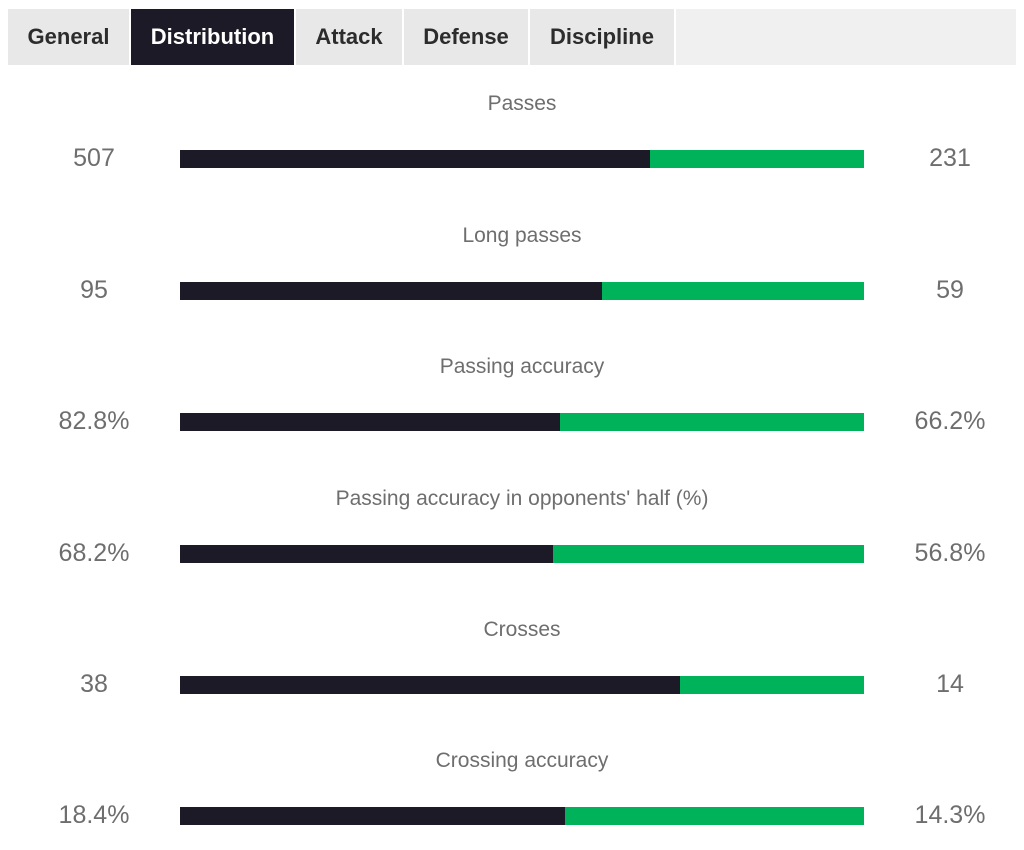 The image size is (1024, 850). I want to click on stat-row-passing-accuracy: Passing accuracy 82.8% 66.2%, so click(512, 405).